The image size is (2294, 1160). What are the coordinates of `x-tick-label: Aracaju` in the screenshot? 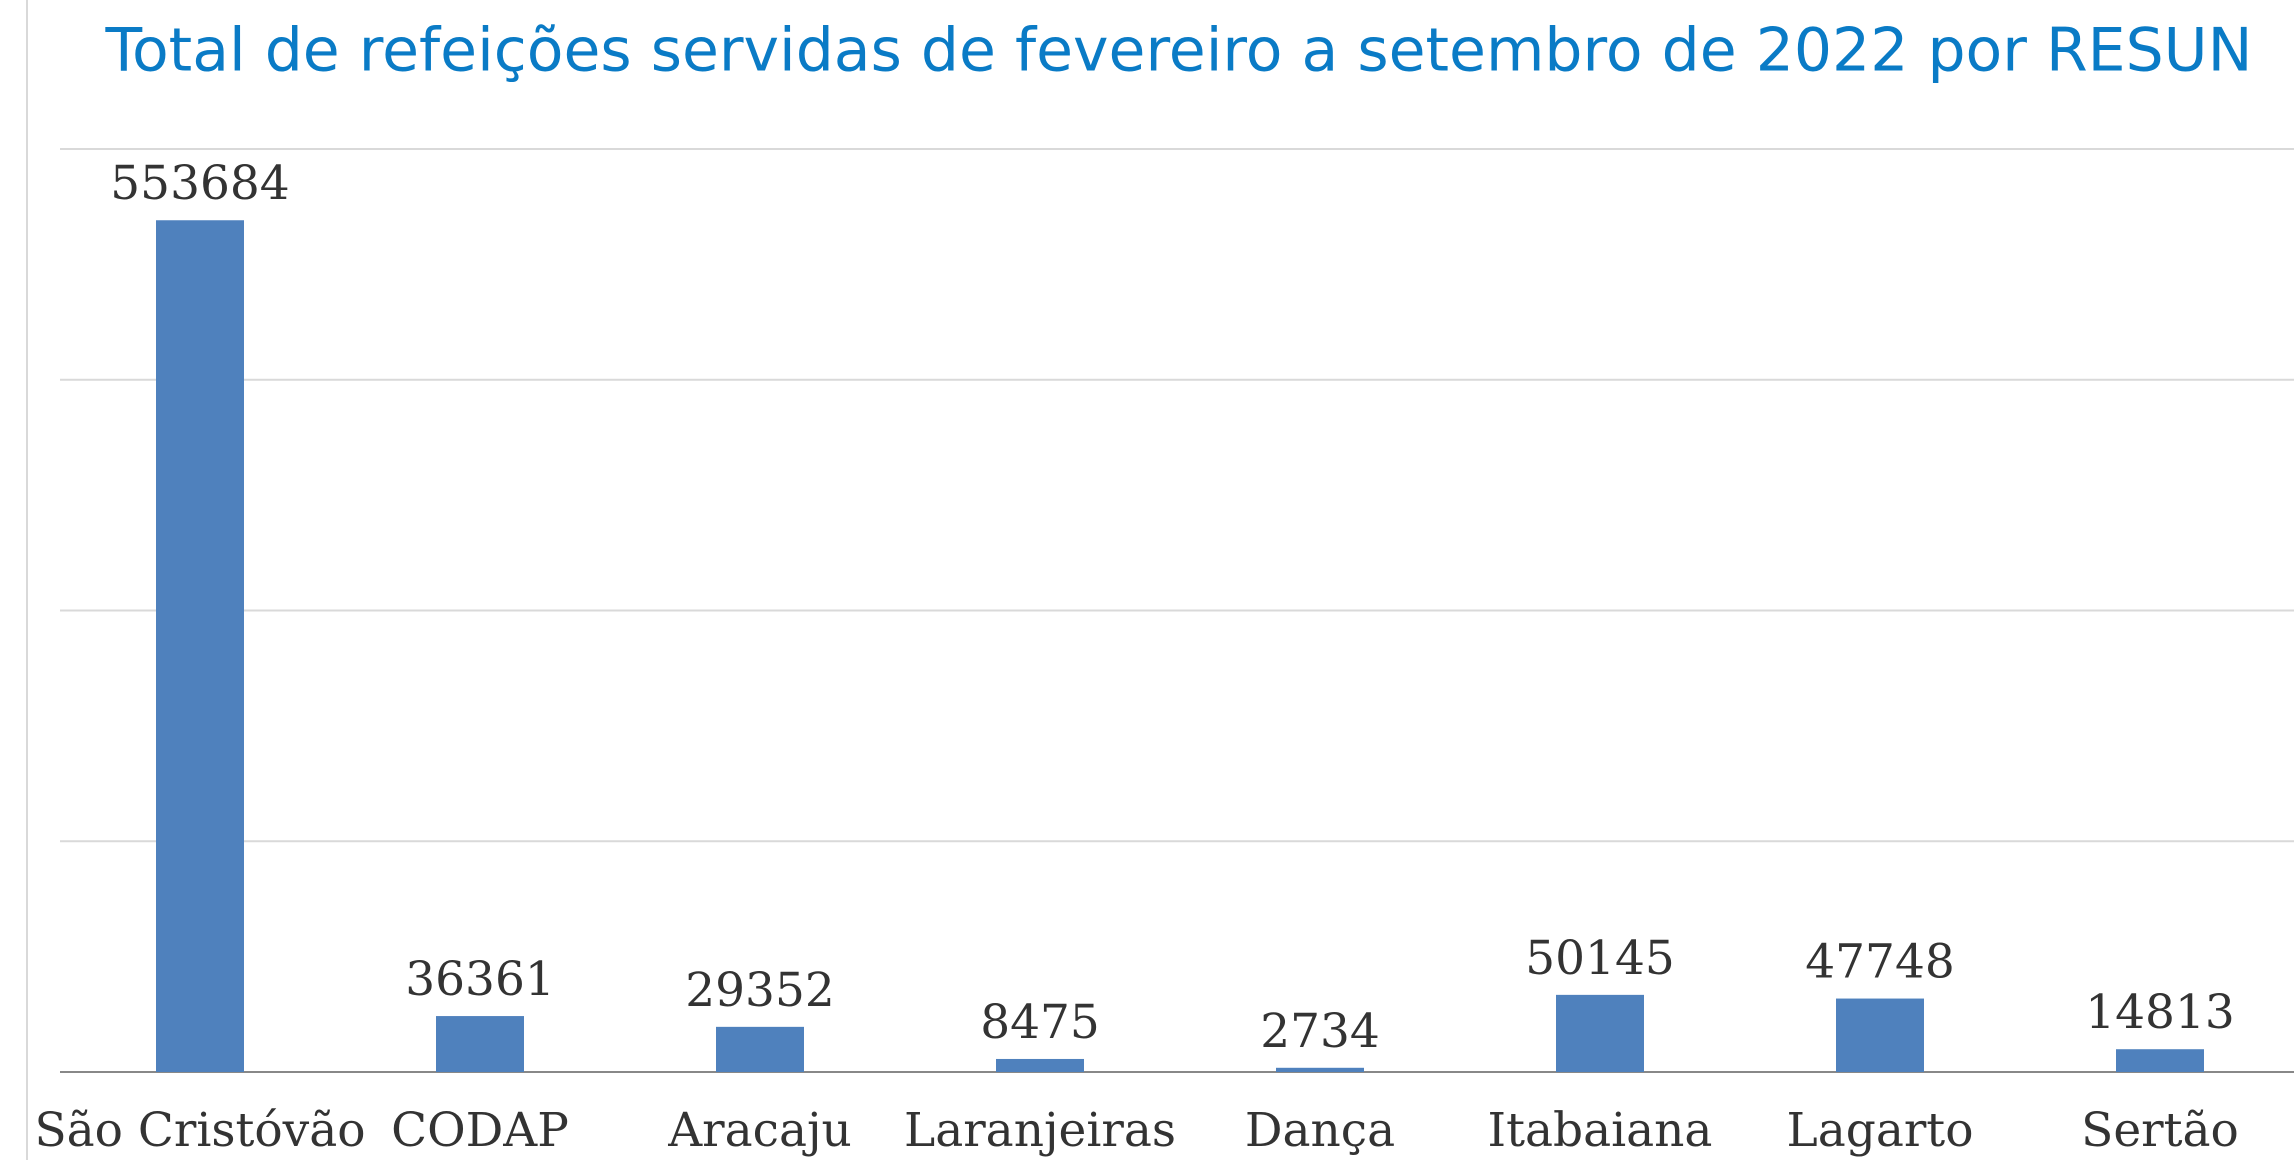 It's located at (759, 1130).